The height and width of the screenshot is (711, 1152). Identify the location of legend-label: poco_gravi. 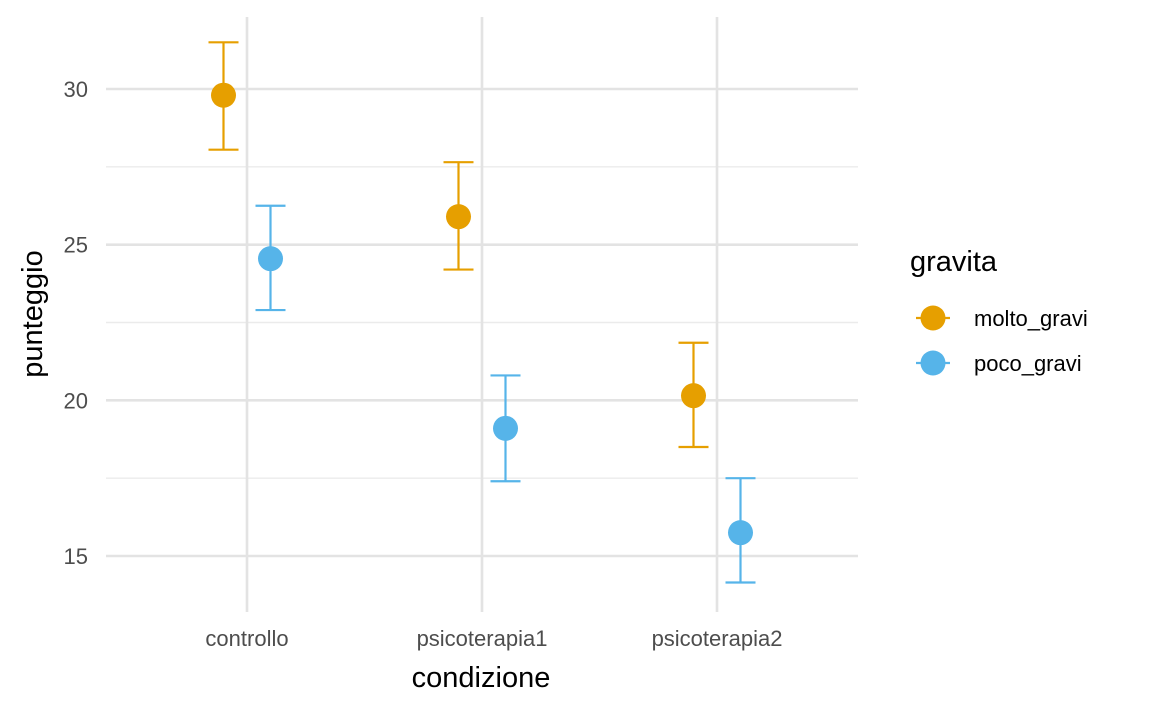
(1028, 363).